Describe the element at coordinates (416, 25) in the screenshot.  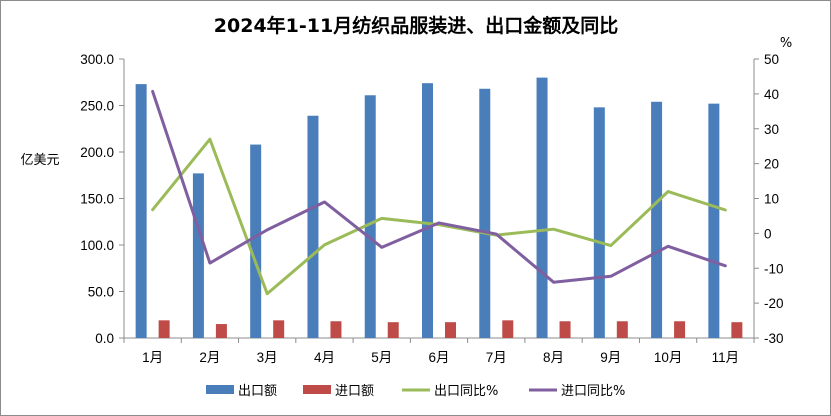
I see `chart-title: 2024年1-11月纺织品服装进、出口金额及同比` at that location.